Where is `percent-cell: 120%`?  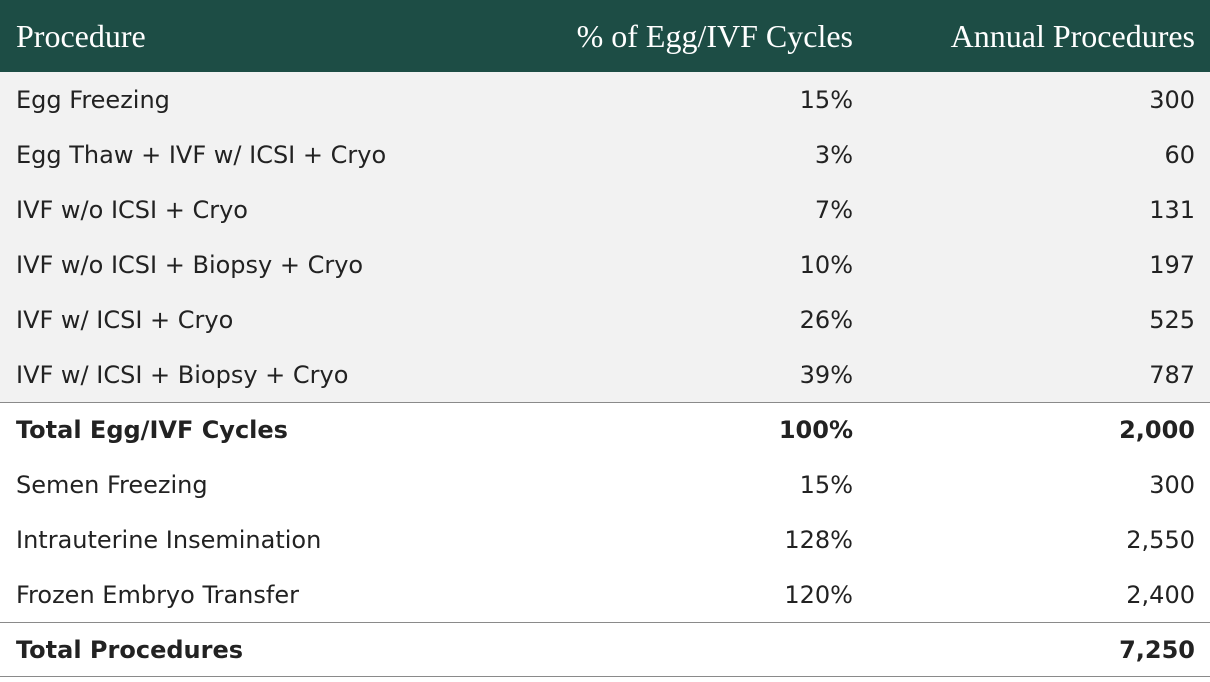 percent-cell: 120% is located at coordinates (818, 594).